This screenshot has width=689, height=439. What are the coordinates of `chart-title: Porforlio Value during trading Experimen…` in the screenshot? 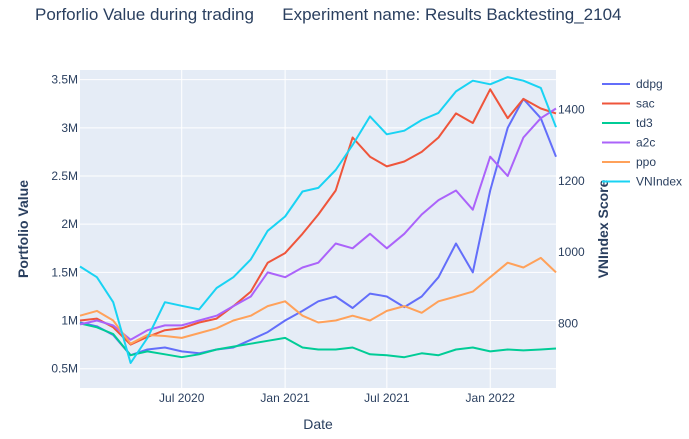 It's located at (328, 14).